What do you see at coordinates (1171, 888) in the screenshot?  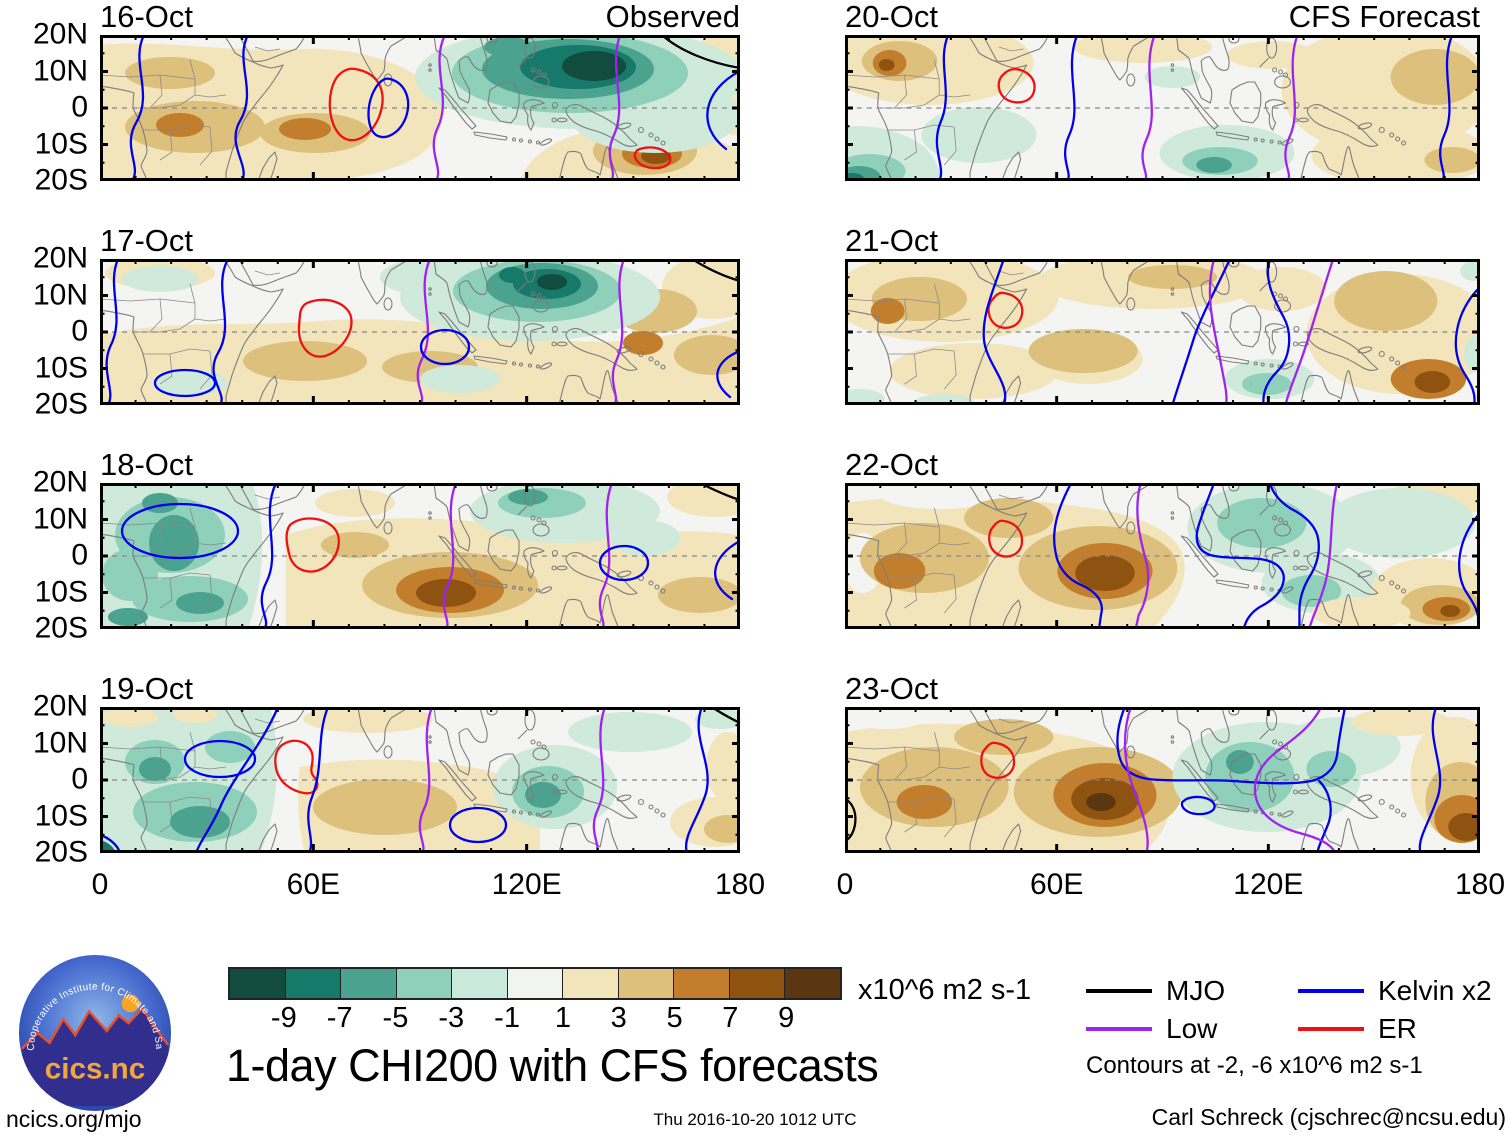 I see `x-axis-labels-right: 0 60E 120E 180` at bounding box center [1171, 888].